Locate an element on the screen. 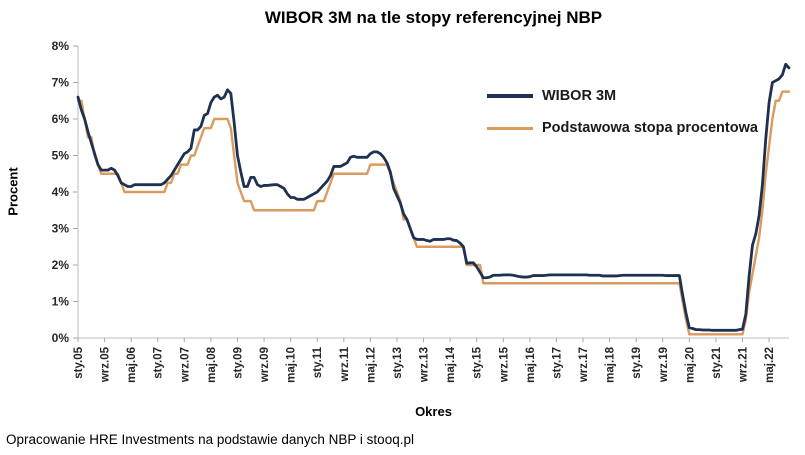 Image resolution: width=805 pixels, height=455 pixels. svg-text: wrz.17 is located at coordinates (584, 365).